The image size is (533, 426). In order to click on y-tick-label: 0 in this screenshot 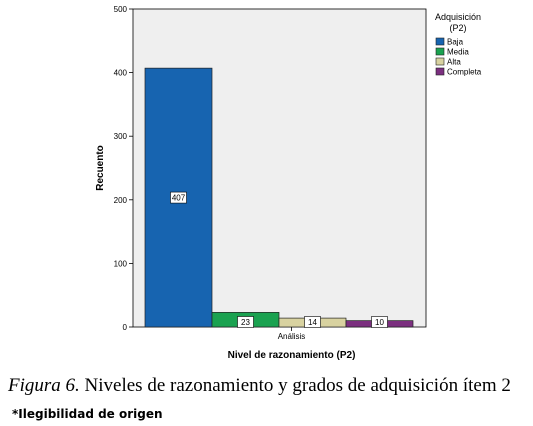, I will do `click(125, 327)`.